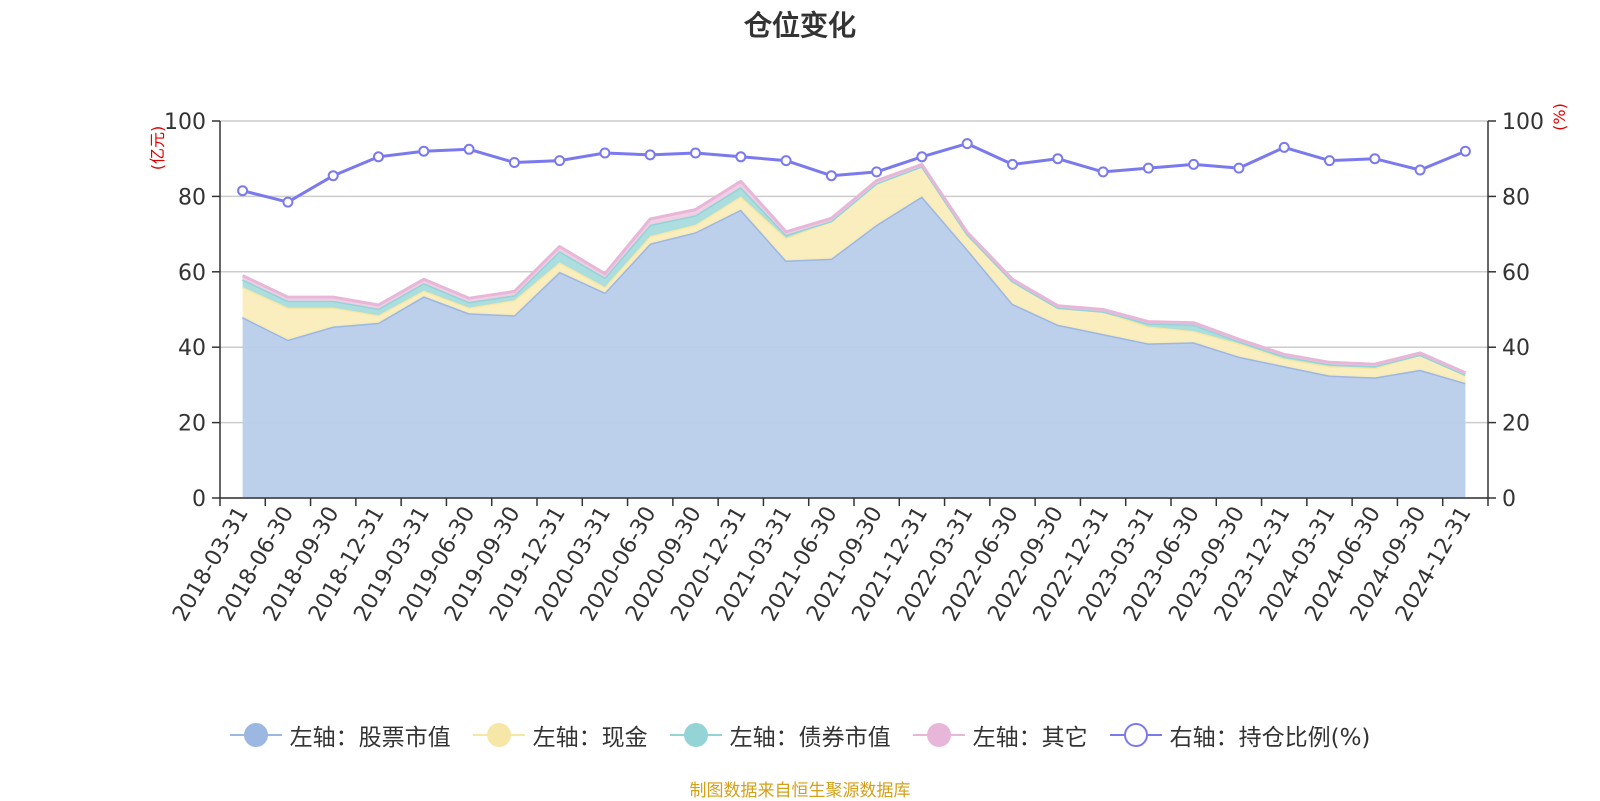 Image resolution: width=1600 pixels, height=801 pixels. What do you see at coordinates (799, 25) in the screenshot?
I see `chart-title: 仓位变化` at bounding box center [799, 25].